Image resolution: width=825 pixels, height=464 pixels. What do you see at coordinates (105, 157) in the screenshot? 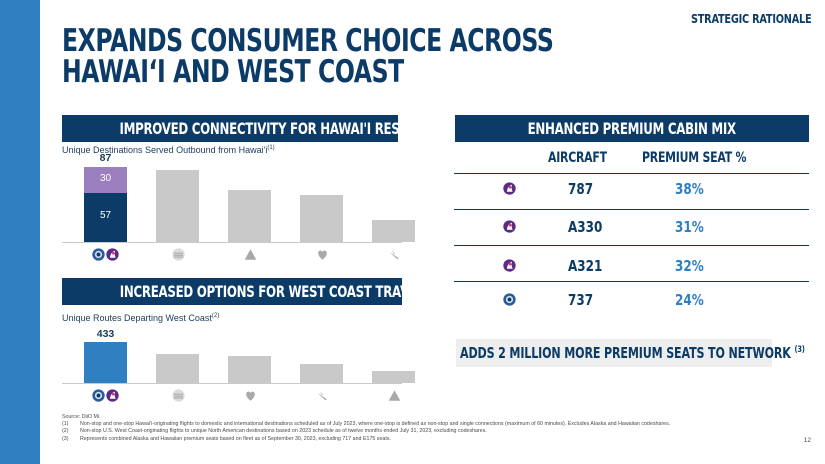
I see `bar-total-label: 87` at bounding box center [105, 157].